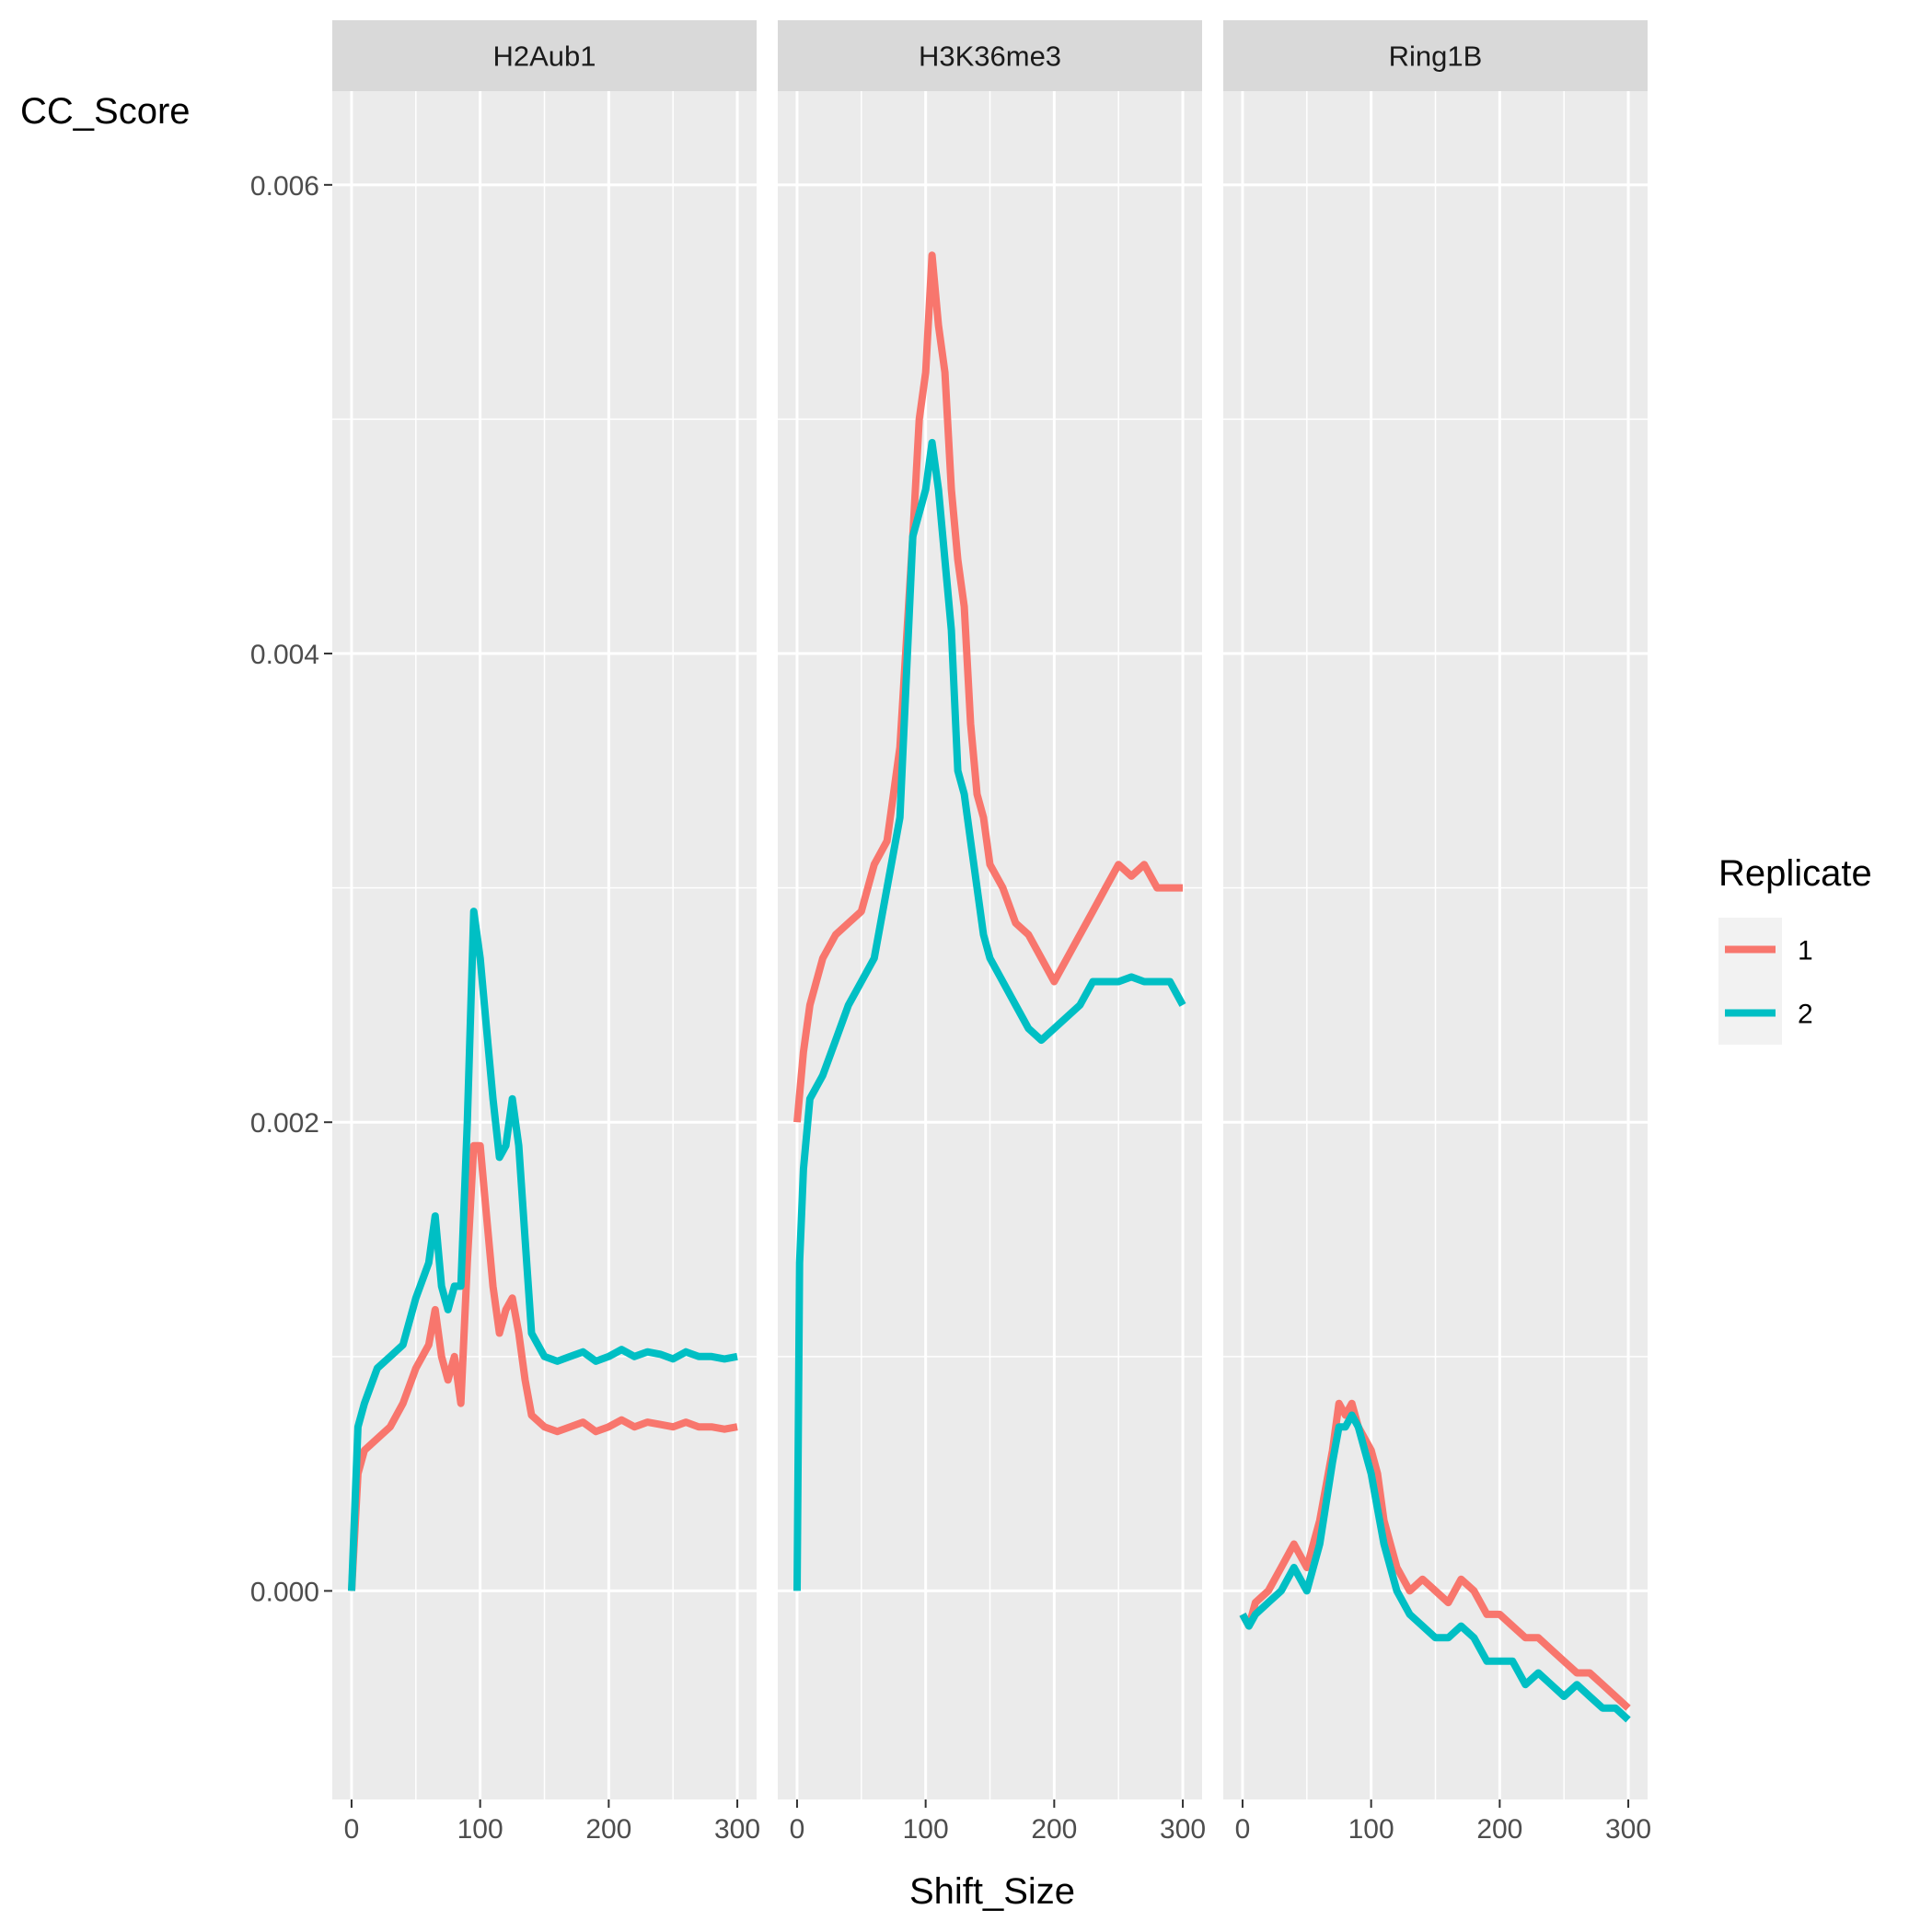  I want to click on y-tick-label: 0.002, so click(284, 1124).